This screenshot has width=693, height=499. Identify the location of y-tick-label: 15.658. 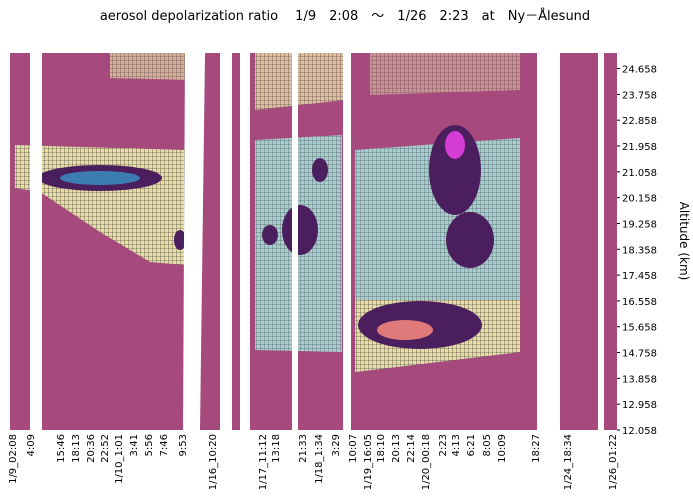
(639, 328).